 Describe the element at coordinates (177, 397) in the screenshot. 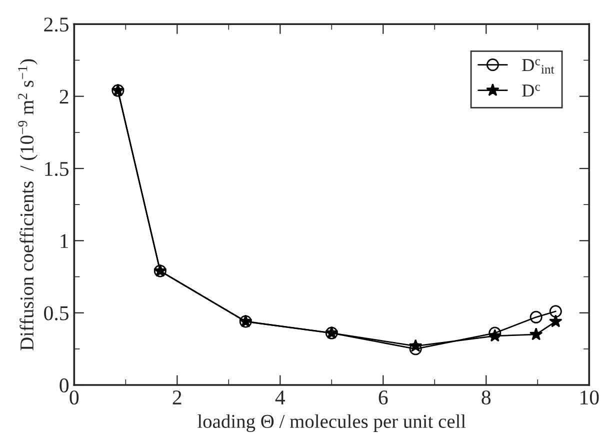

I see `x-tick-label: 2` at that location.